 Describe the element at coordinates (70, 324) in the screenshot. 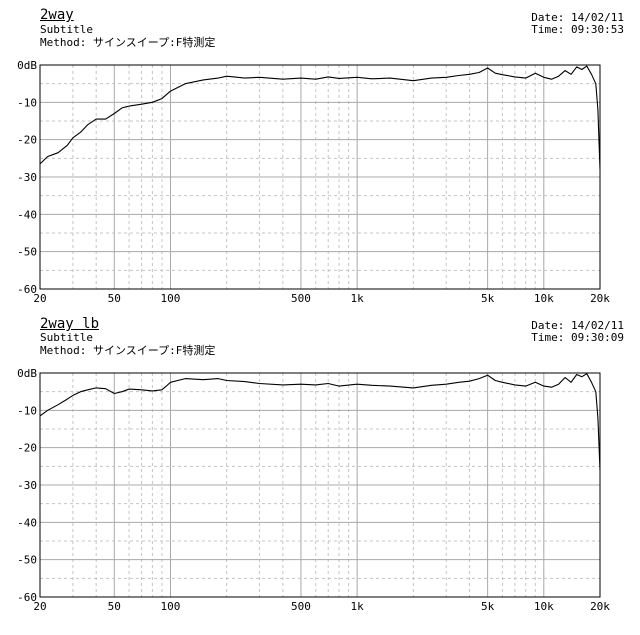

I see `chart-title: 2way lb` at that location.